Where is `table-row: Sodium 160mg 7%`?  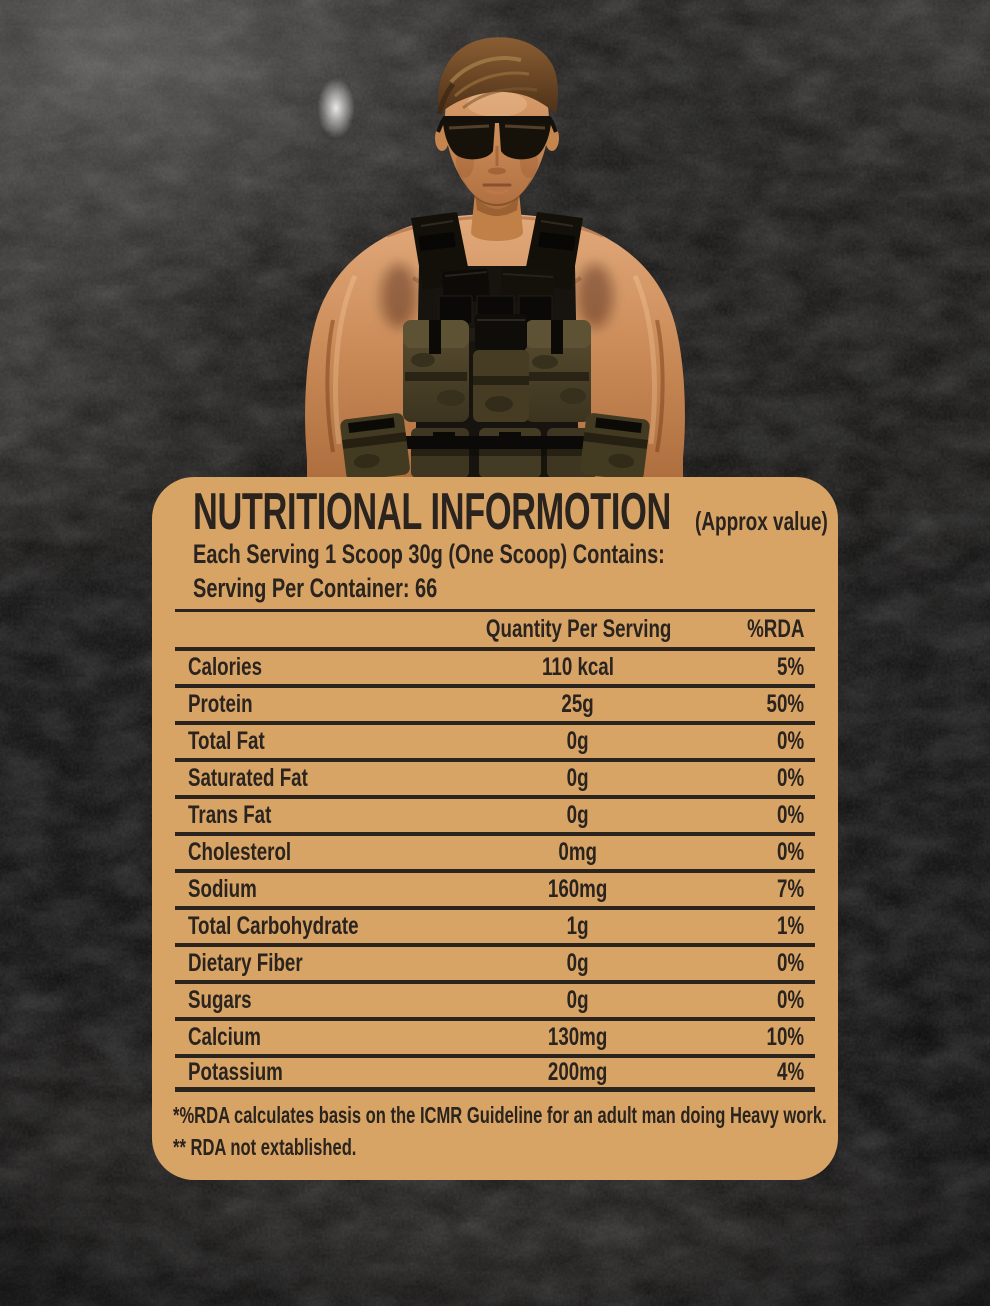
table-row: Sodium 160mg 7% is located at coordinates (495, 887).